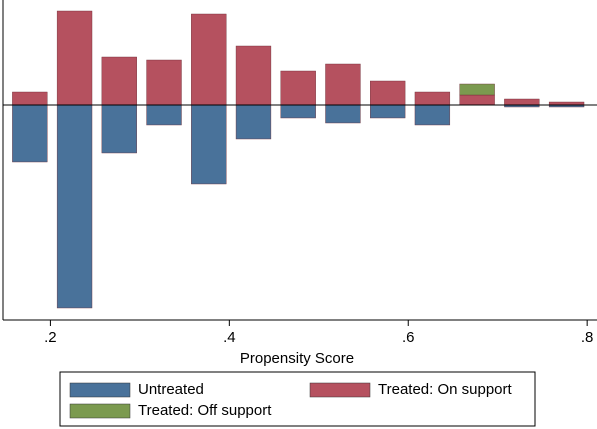 This screenshot has width=597, height=429. Describe the element at coordinates (445, 389) in the screenshot. I see `legend-label: Treated: On support` at that location.